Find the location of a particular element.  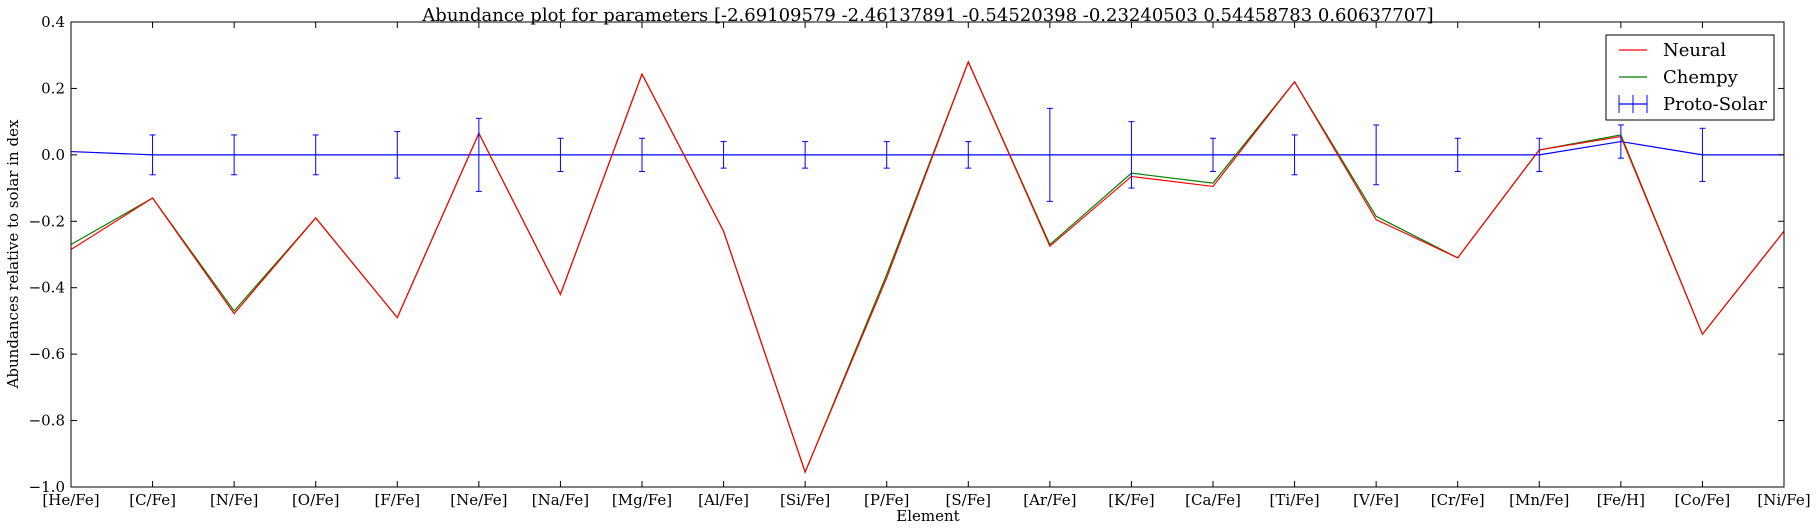

y-tick-label: 0.4 is located at coordinates (53, 22).